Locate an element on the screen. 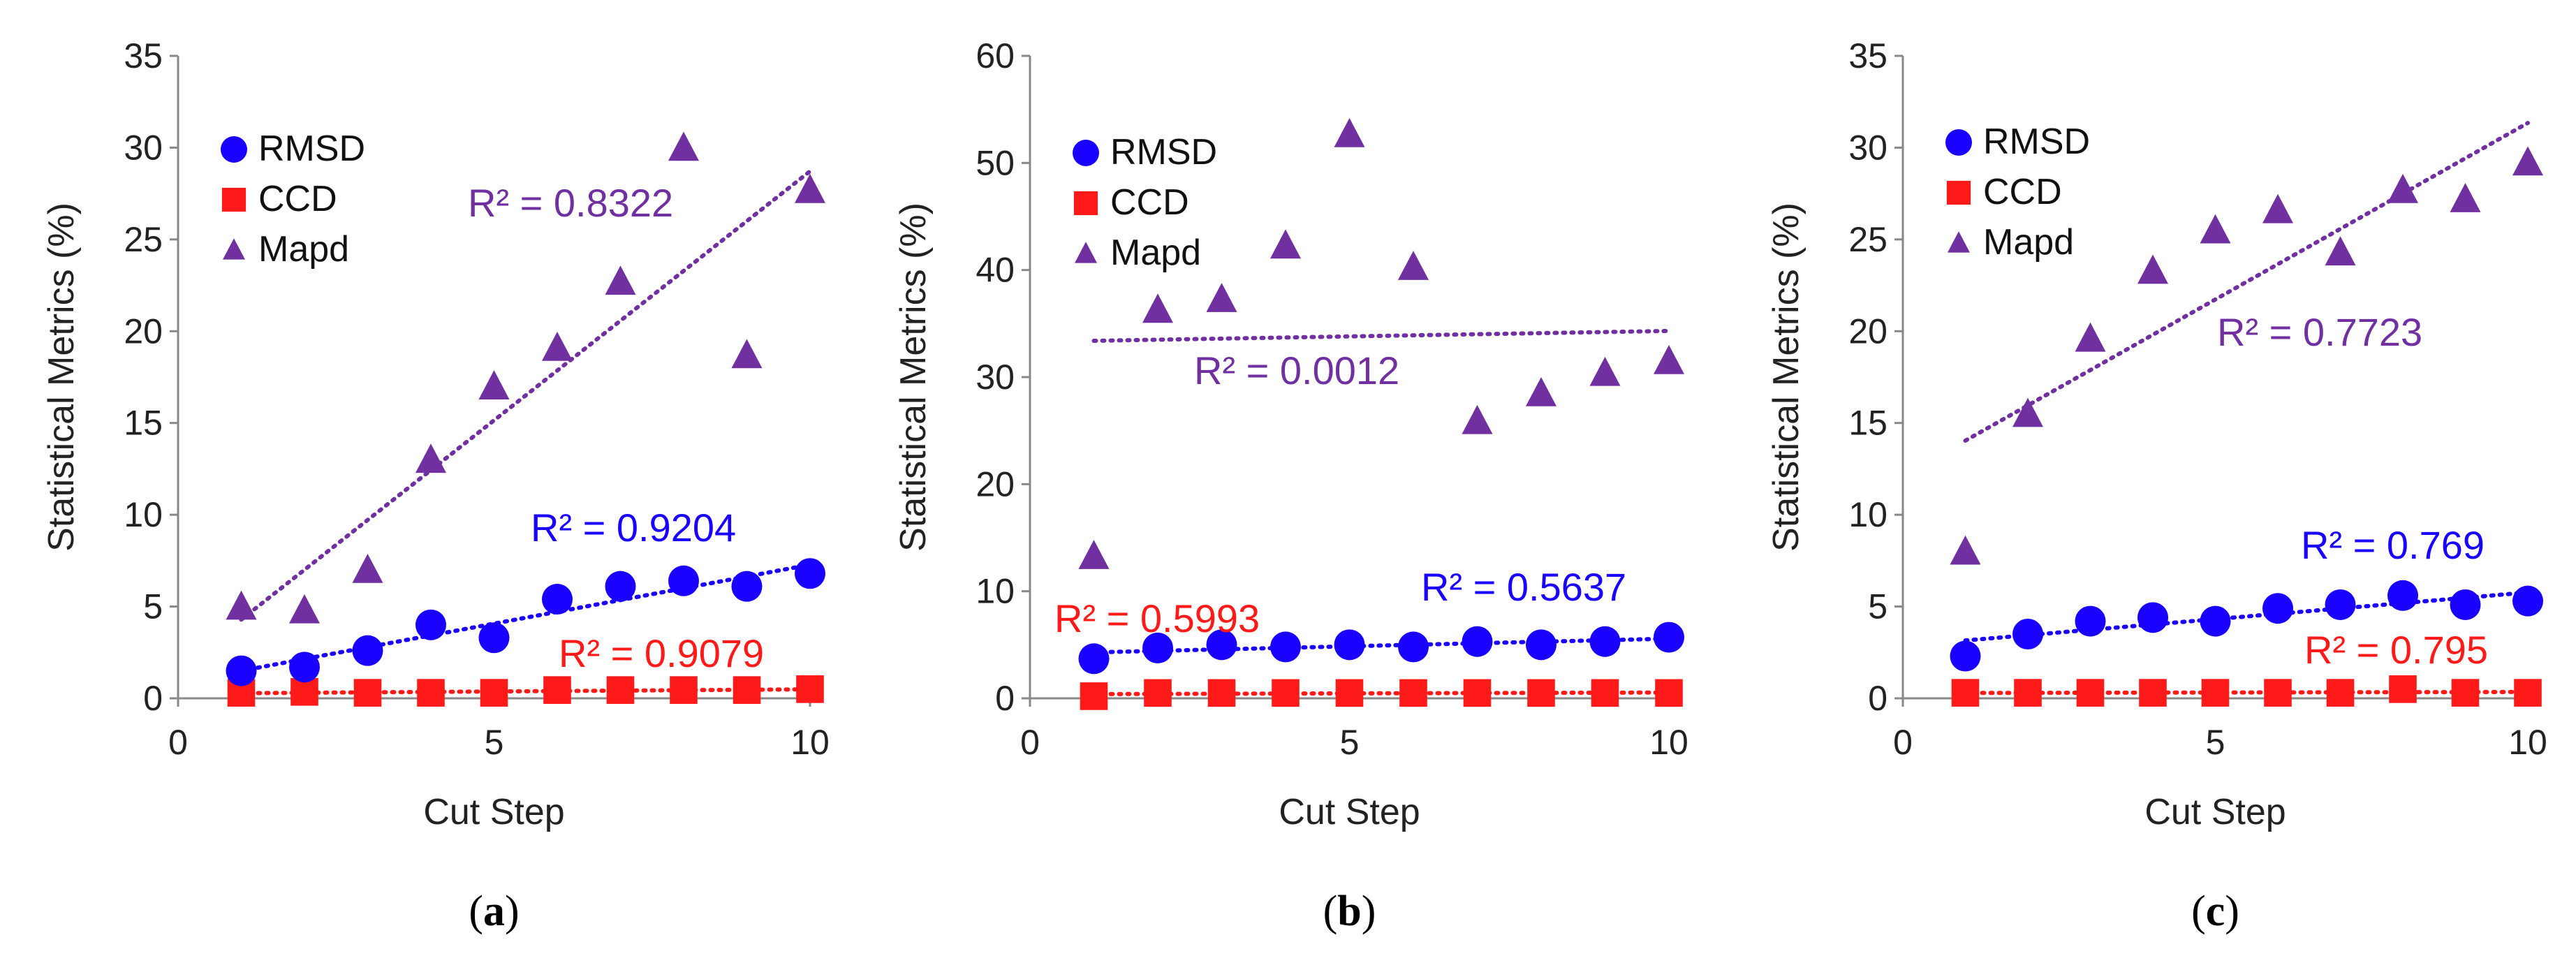 The image size is (2576, 956). y-tick-label: 60 is located at coordinates (995, 55).